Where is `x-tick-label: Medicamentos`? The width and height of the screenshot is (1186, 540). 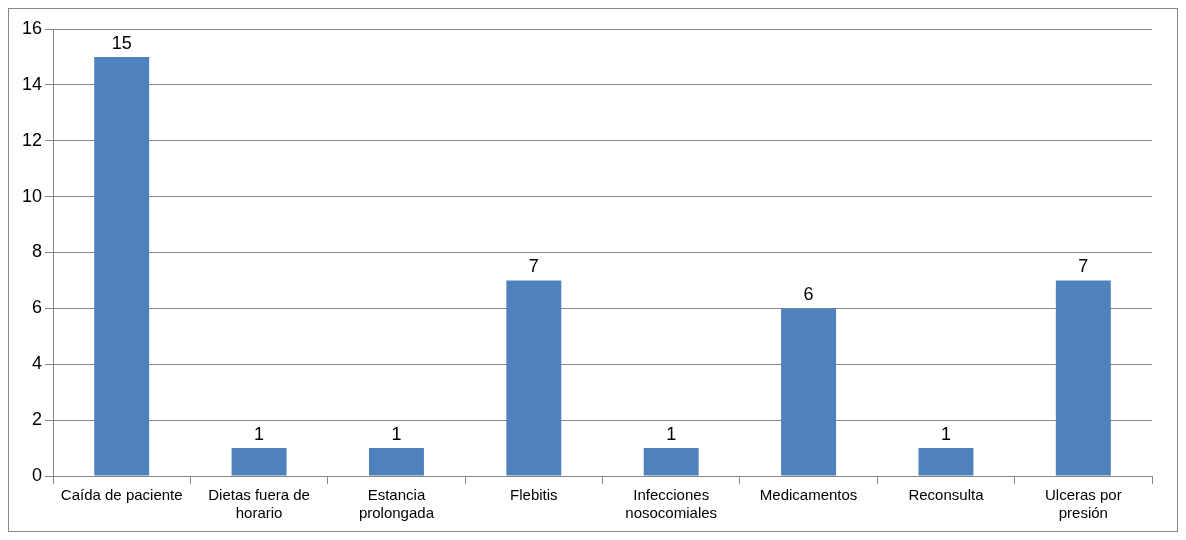 x-tick-label: Medicamentos is located at coordinates (808, 495).